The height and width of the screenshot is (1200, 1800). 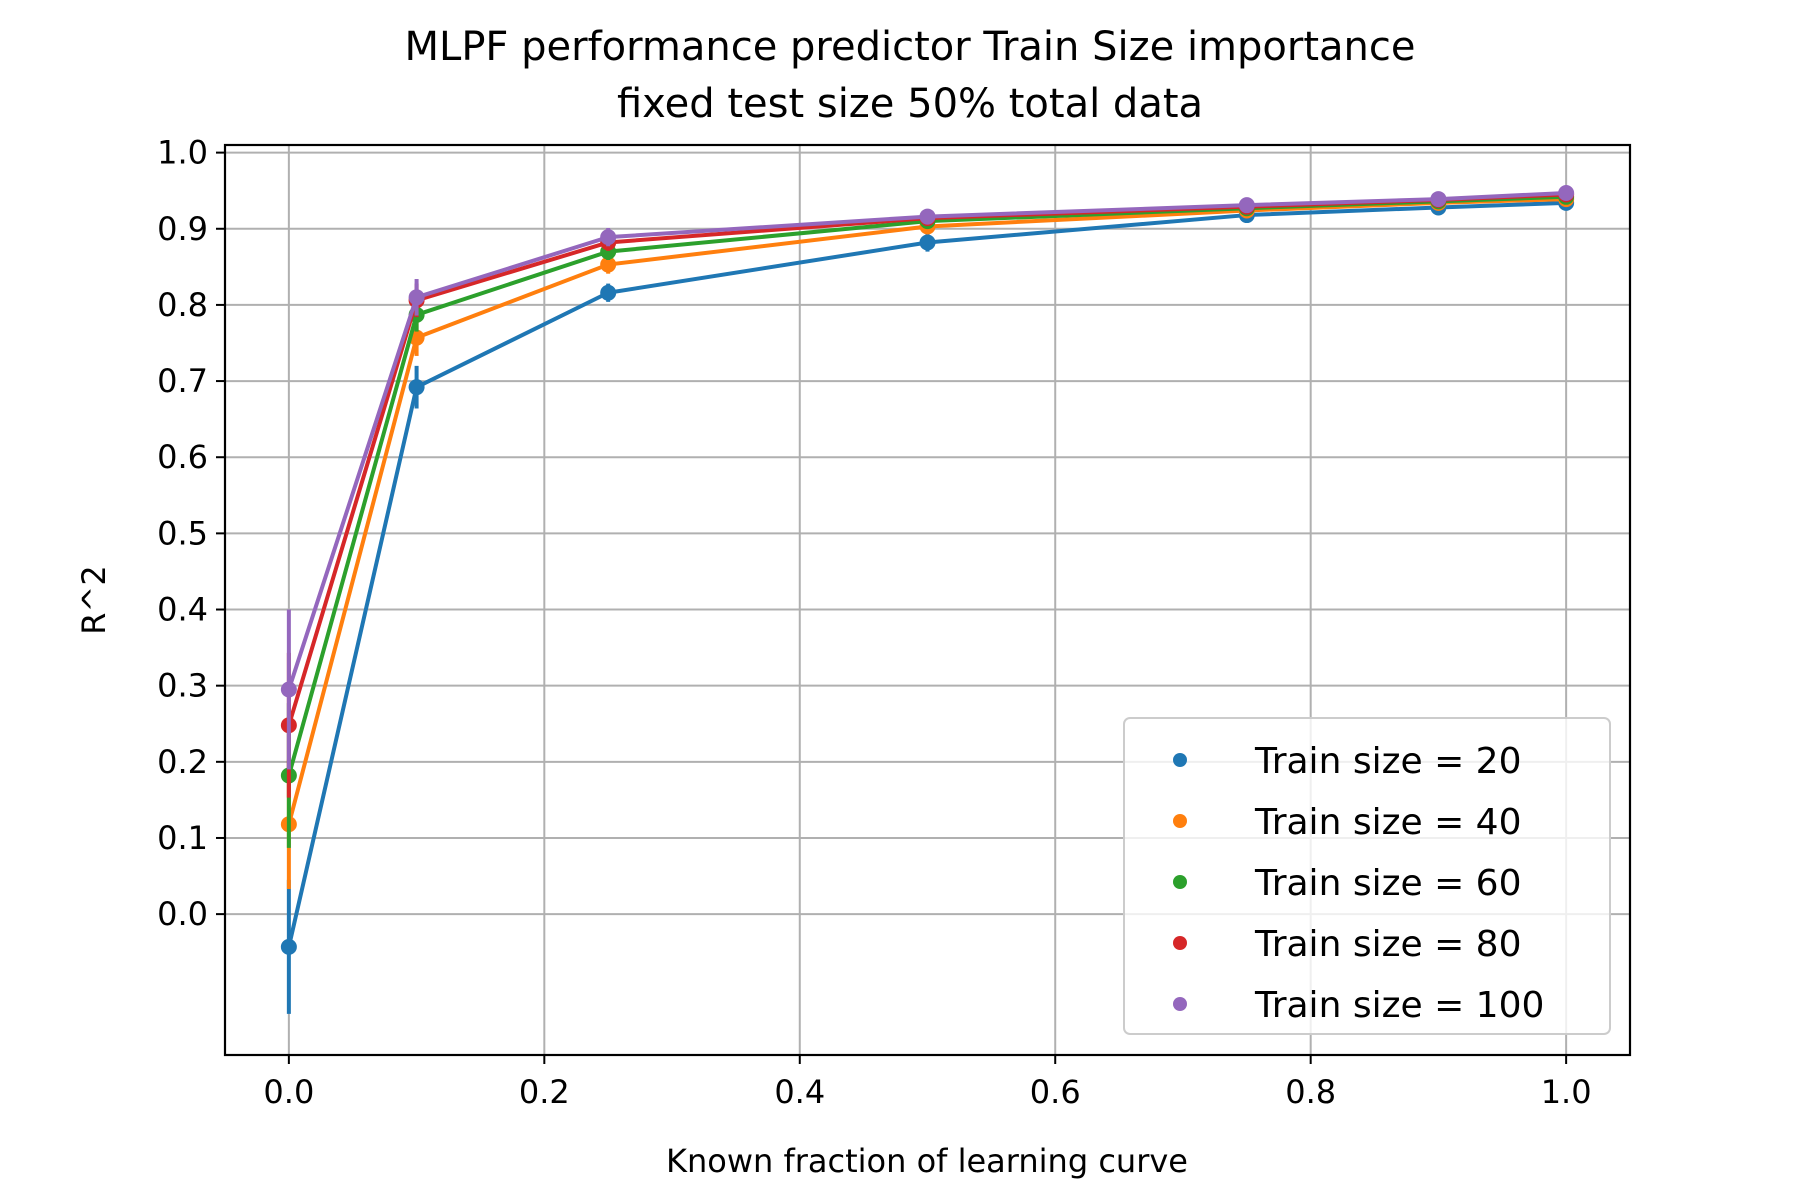 I want to click on y-tick-label: 0.9, so click(x=182, y=229).